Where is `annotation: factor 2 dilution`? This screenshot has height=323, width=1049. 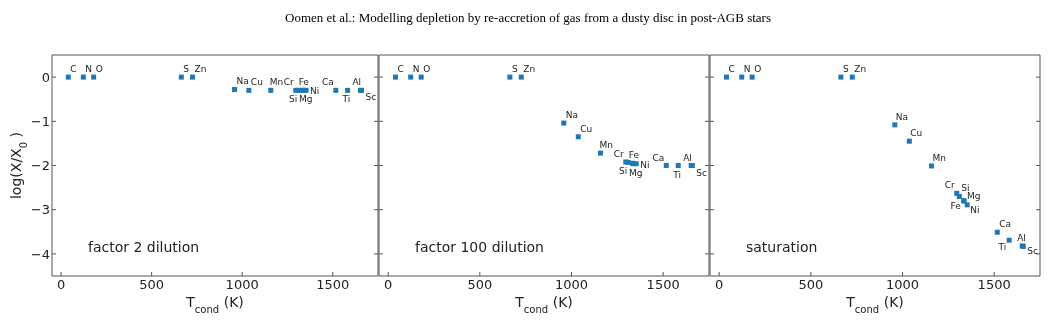 annotation: factor 2 dilution is located at coordinates (144, 247).